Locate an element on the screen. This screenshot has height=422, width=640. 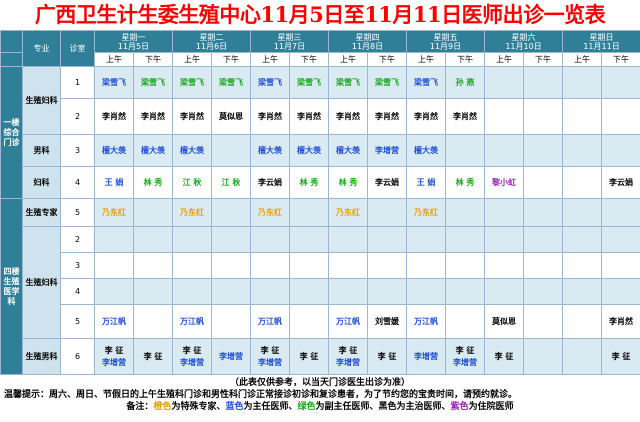
header-weekday: 星期二 is located at coordinates (211, 37).